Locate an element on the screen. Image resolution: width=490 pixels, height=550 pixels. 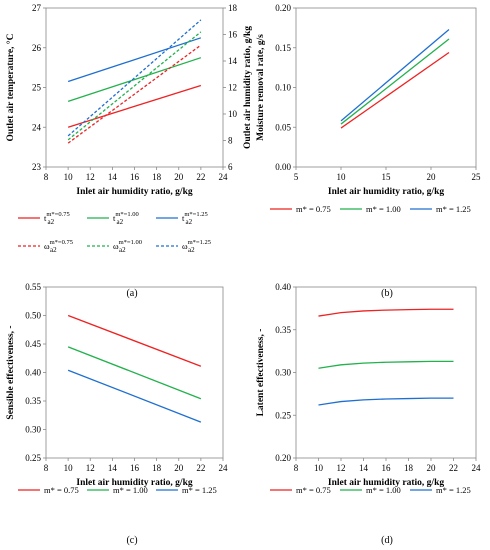
legend-label: ωm*=1.25 a2 is located at coordinates (196, 246).